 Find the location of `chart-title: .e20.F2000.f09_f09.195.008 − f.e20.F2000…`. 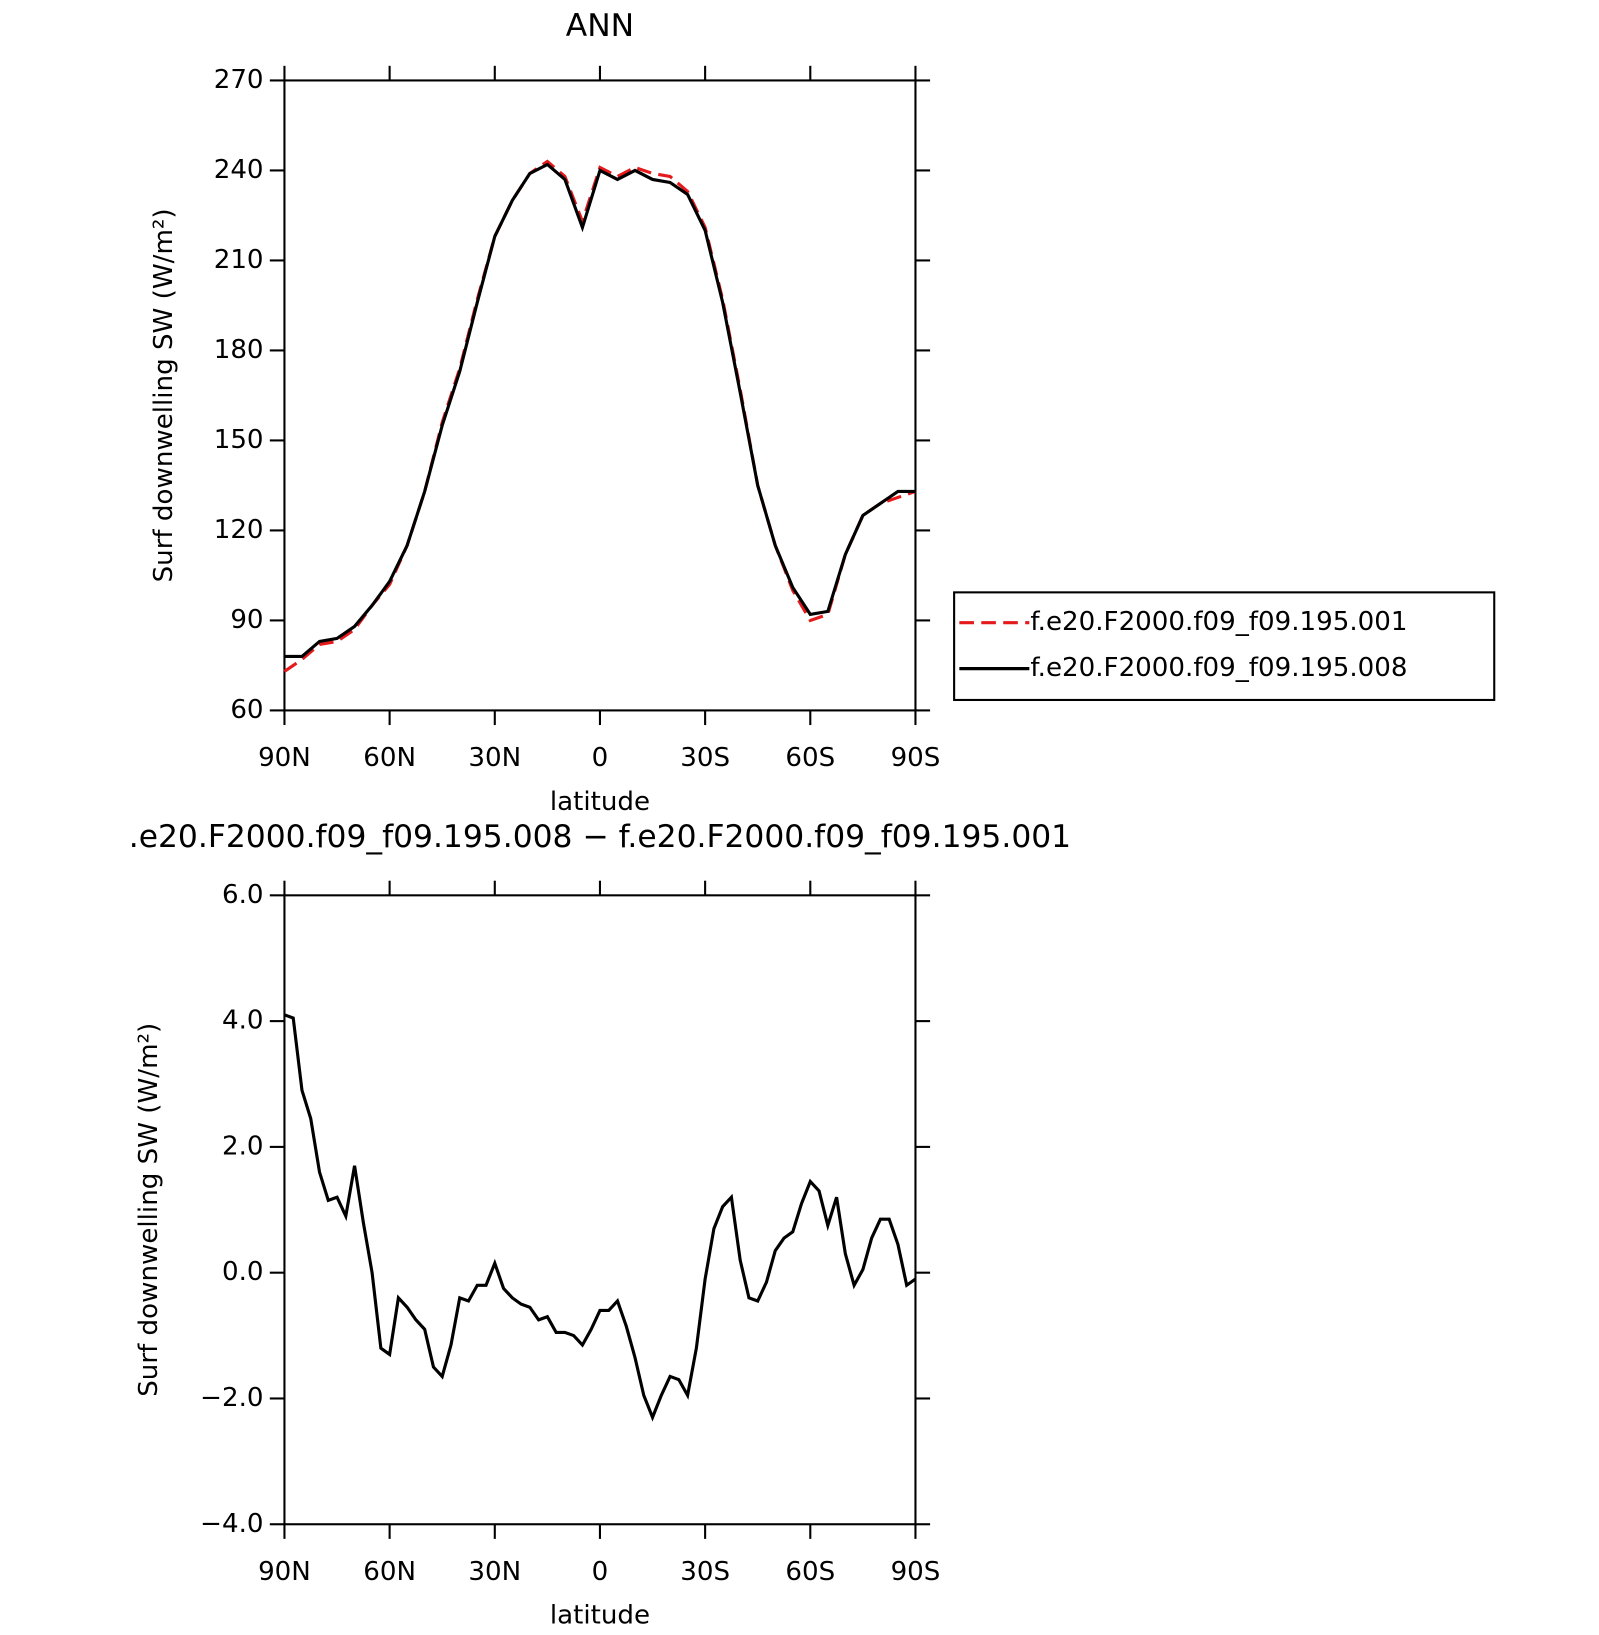

chart-title: .e20.F2000.f09_f09.195.008 − f.e20.F2000… is located at coordinates (600, 837).